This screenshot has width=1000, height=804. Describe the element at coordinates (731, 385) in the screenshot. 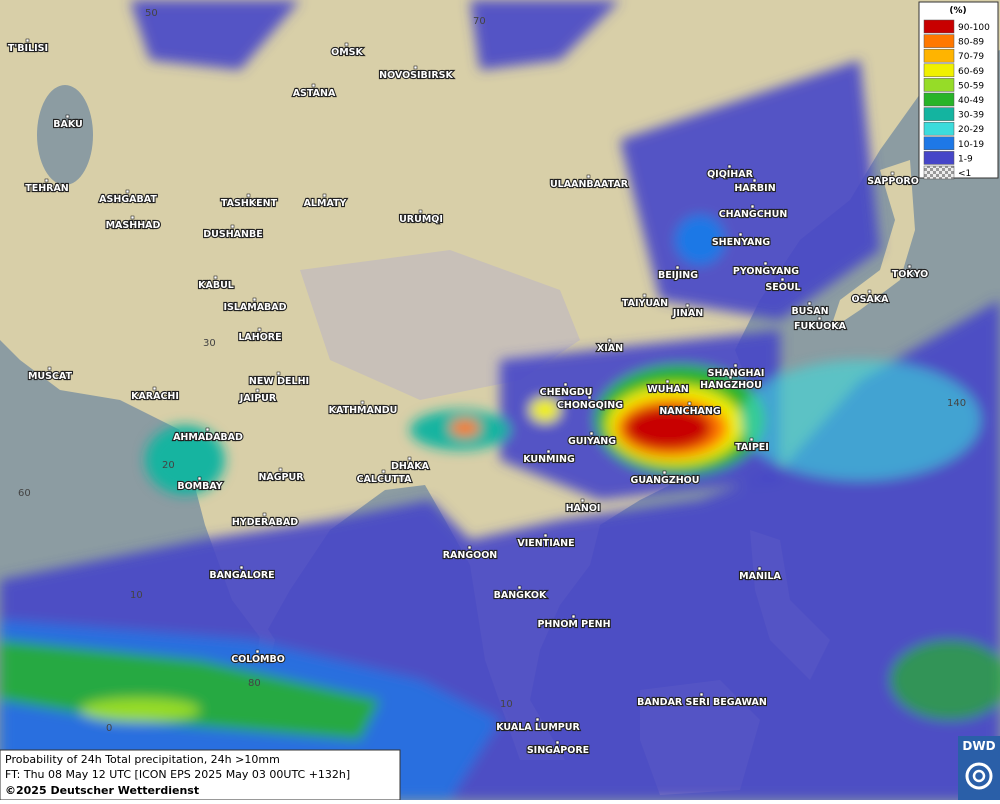

I see `city-label: HANGZHOU` at that location.